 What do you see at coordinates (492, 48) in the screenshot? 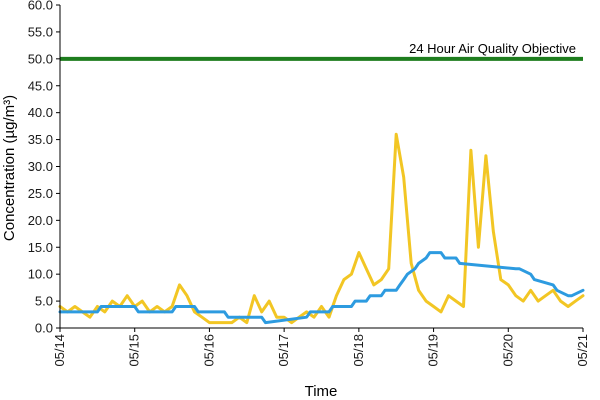
I see `objective-annotation: 24 Hour Air Quality Objective` at bounding box center [492, 48].